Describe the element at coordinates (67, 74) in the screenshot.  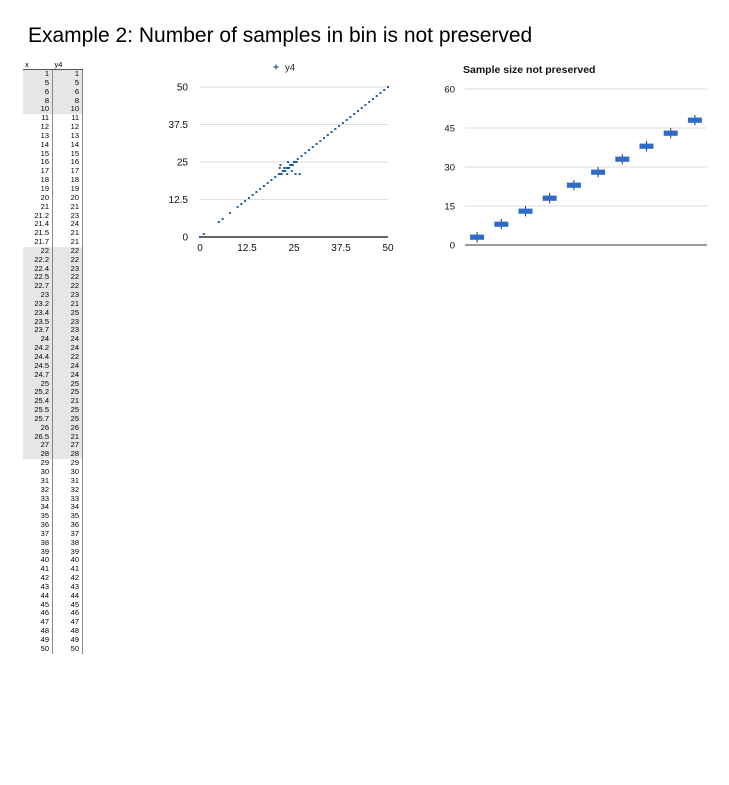
I see `cell-y4: 1` at that location.